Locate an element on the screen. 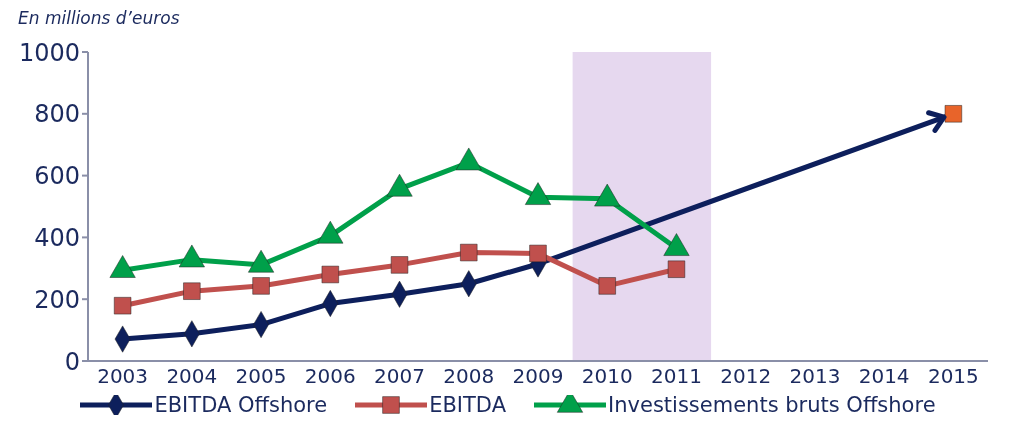  x-tick-label: 2010 is located at coordinates (607, 376).